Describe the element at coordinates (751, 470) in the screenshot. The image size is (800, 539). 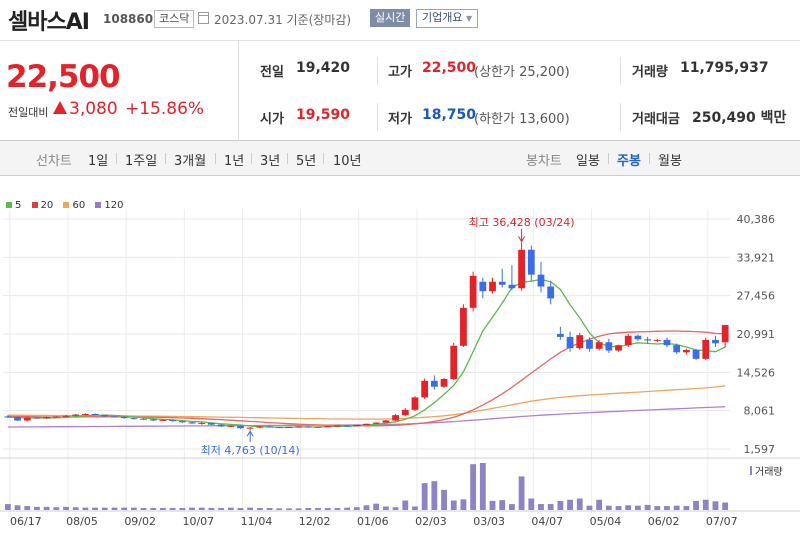
I see `volume-legend-swatch` at that location.